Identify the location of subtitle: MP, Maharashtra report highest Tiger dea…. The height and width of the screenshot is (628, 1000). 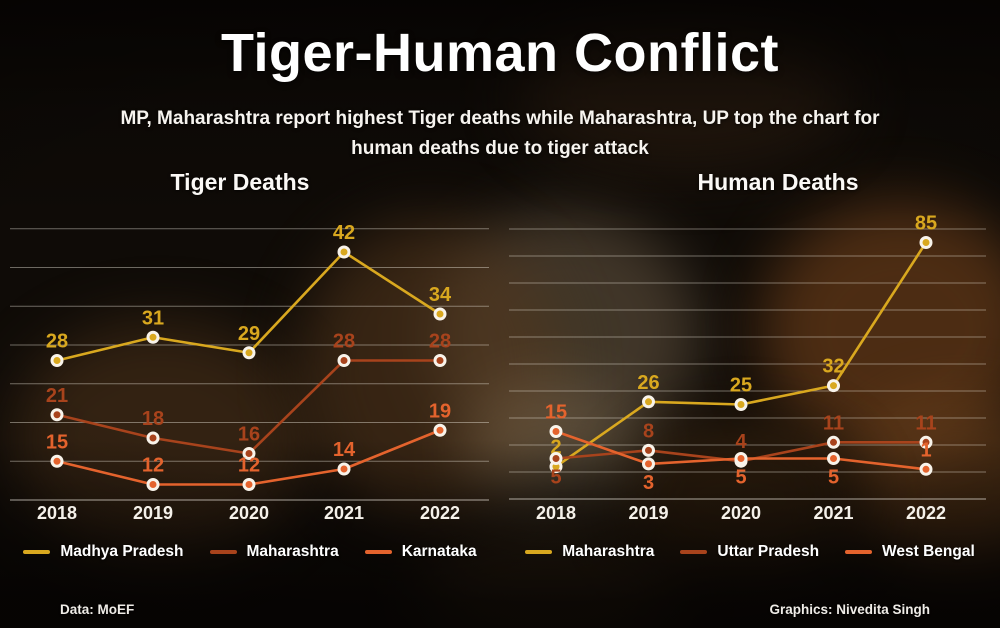
(500, 133).